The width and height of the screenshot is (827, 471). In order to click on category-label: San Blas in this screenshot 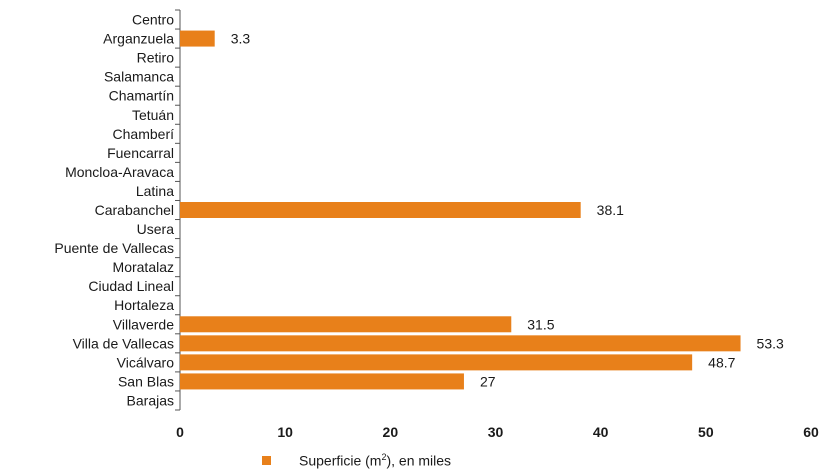, I will do `click(146, 381)`.